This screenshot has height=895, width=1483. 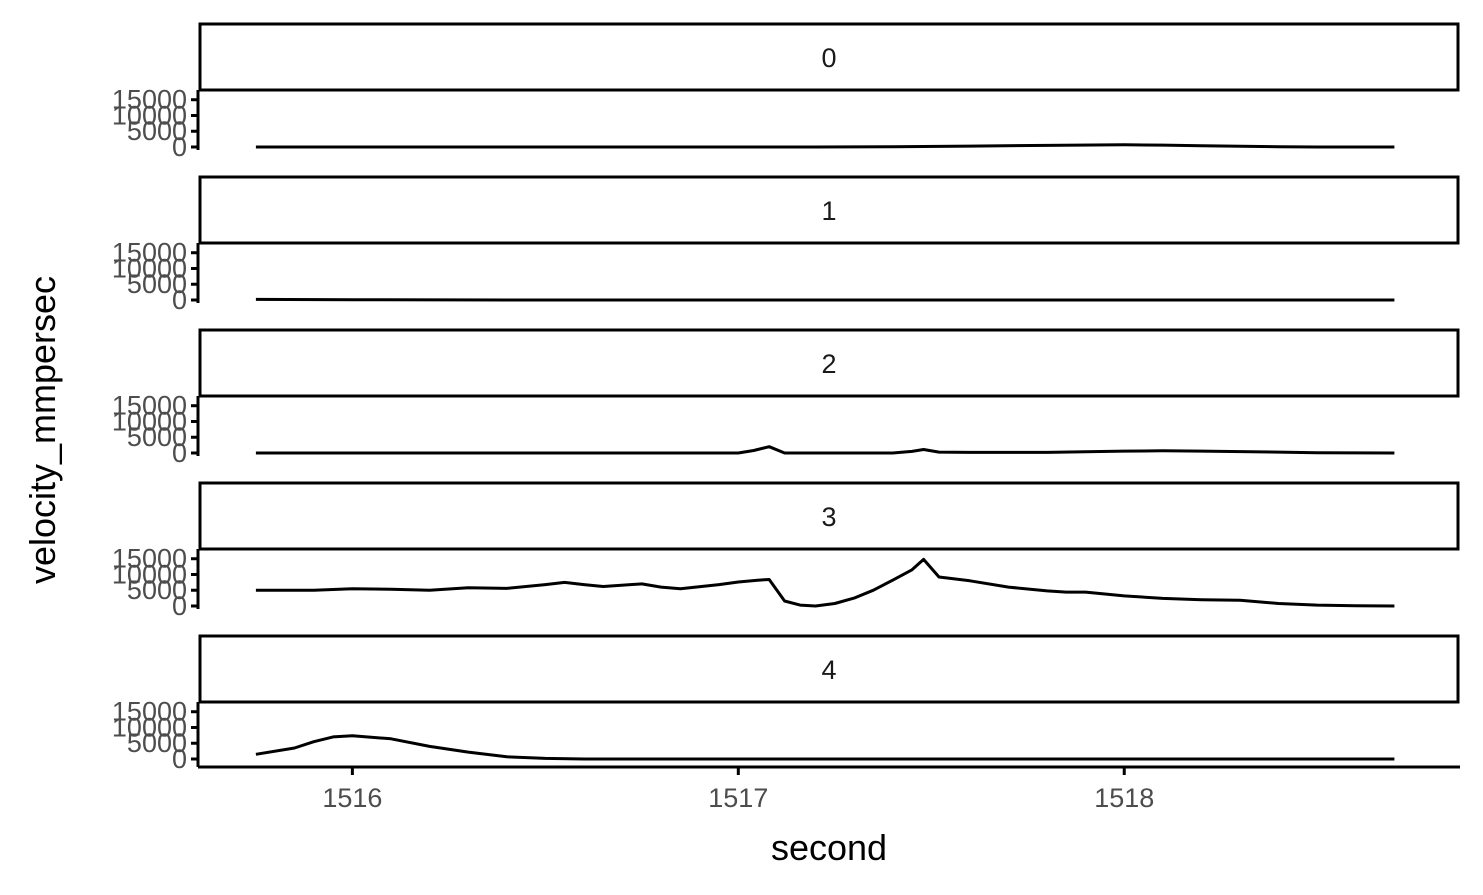 I want to click on x-tick-label: 1516, so click(x=352, y=798).